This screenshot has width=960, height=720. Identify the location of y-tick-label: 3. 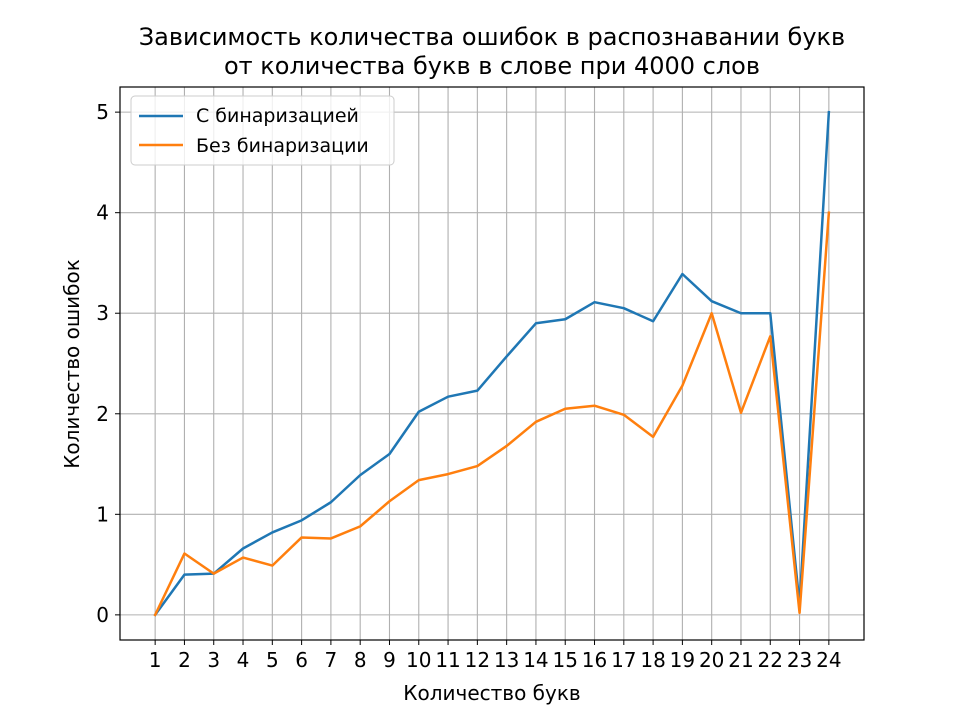
(102, 313).